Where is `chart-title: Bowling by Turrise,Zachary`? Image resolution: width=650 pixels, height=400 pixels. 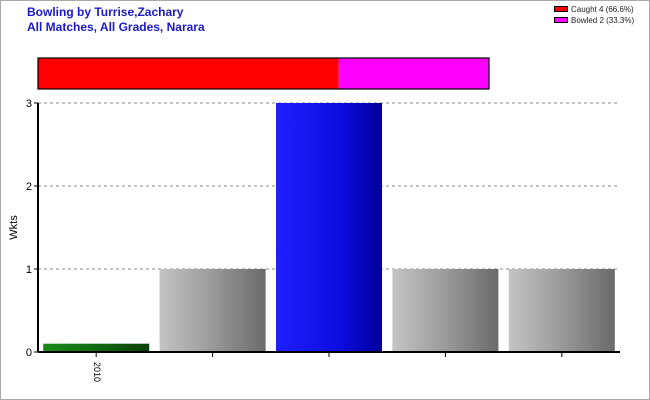
chart-title: Bowling by Turrise,Zachary is located at coordinates (105, 12).